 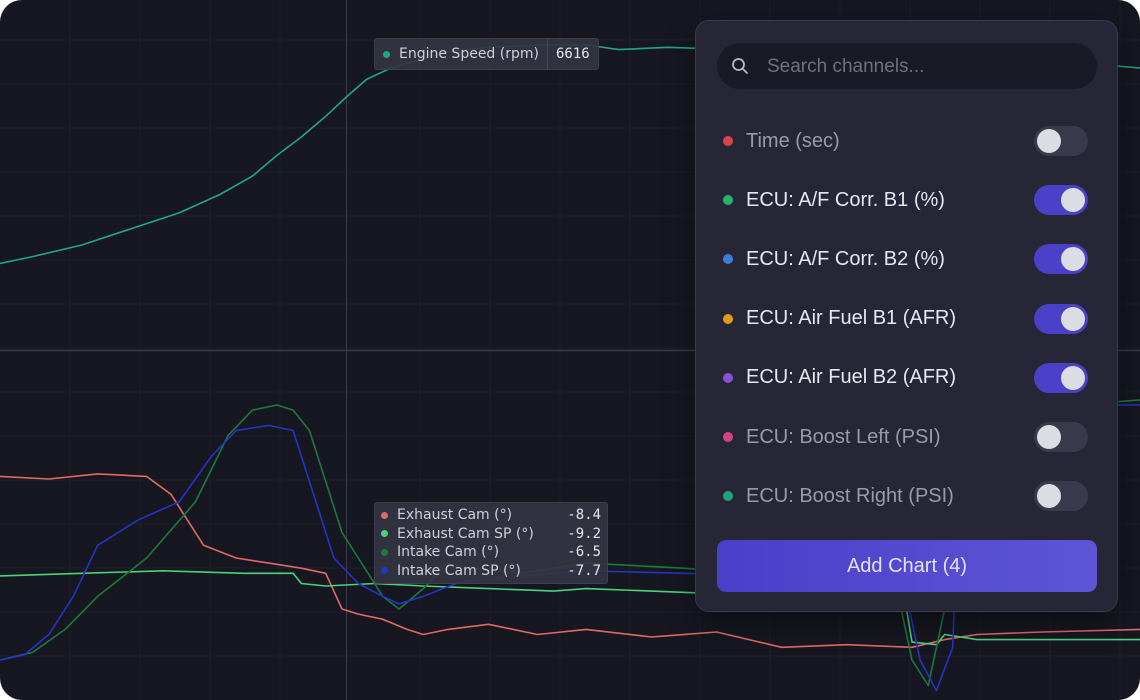 I want to click on channel-item: ECU: Air Fuel B2 (AFR), so click(x=902, y=378).